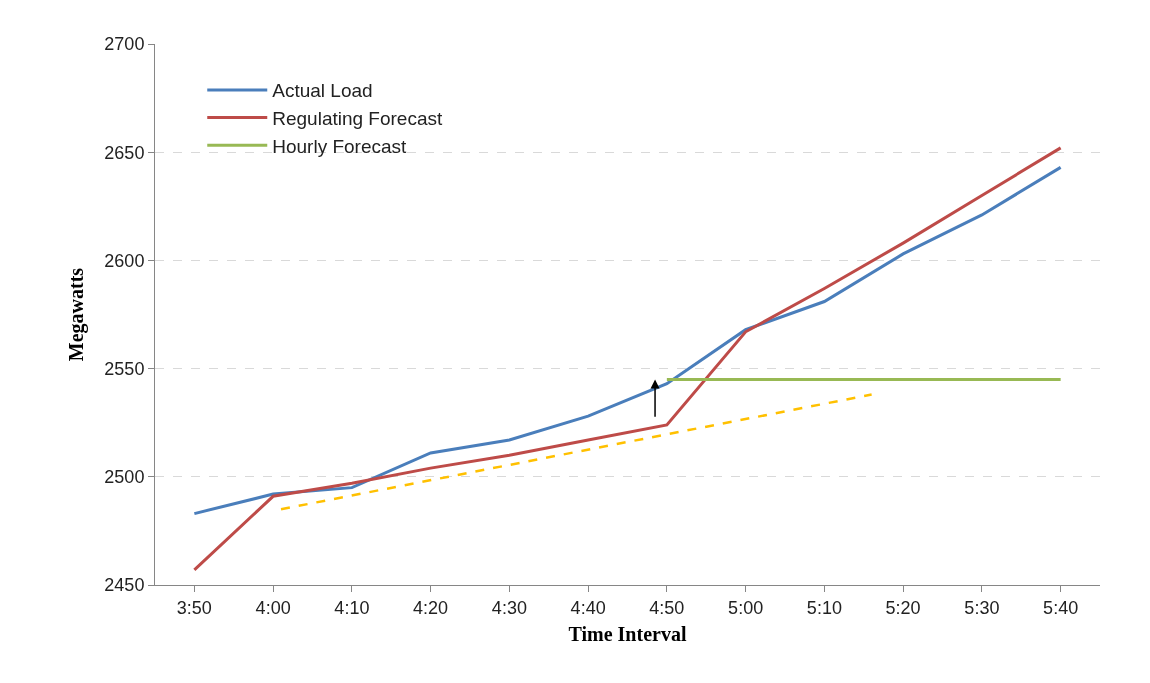 This screenshot has width=1150, height=683. I want to click on x-tick-label: 5:40, so click(1061, 607).